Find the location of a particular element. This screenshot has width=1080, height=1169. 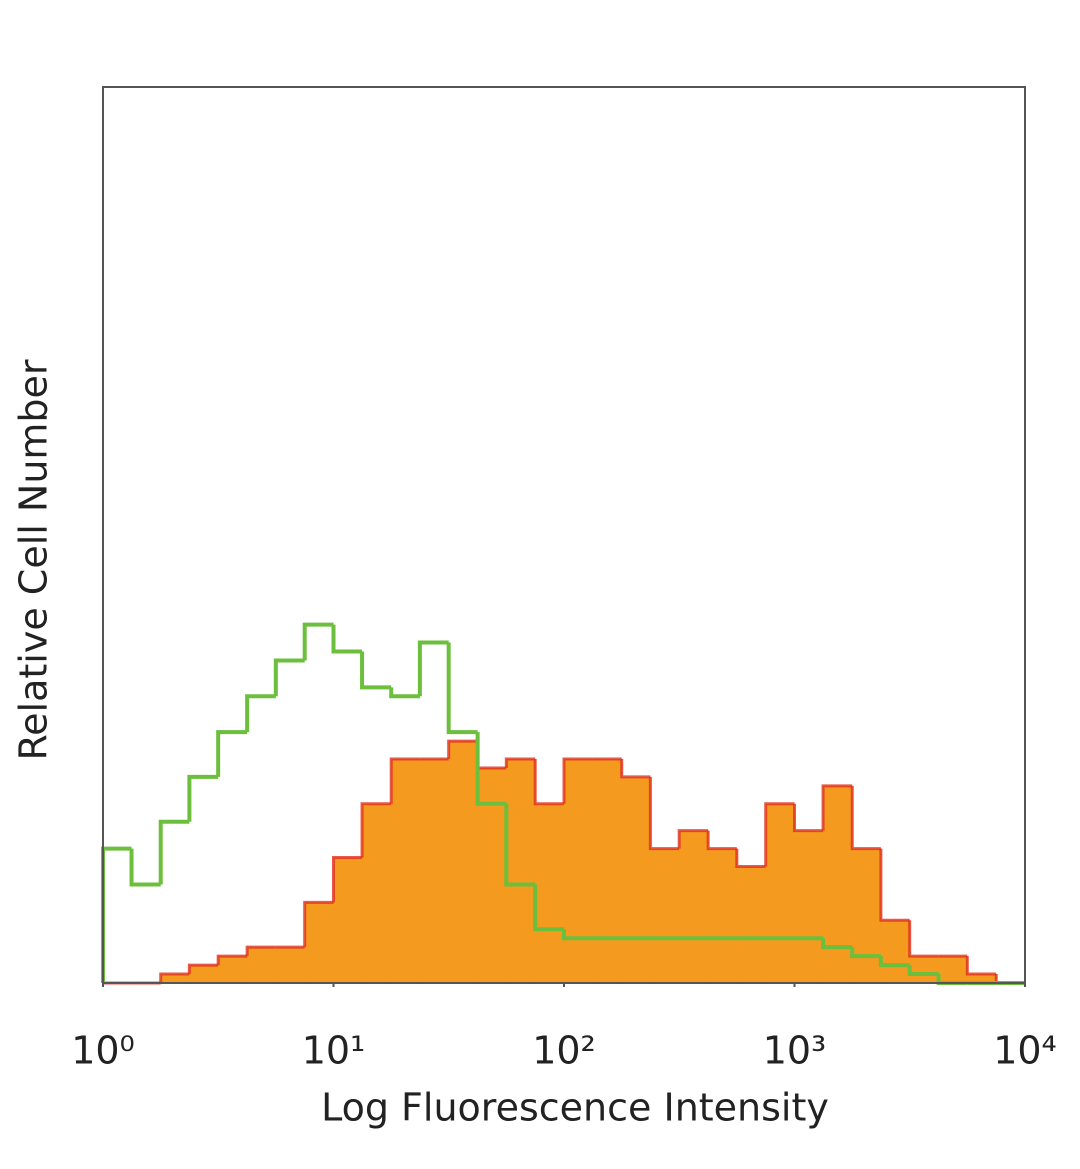

x-tick-label: 10³ is located at coordinates (795, 1051).